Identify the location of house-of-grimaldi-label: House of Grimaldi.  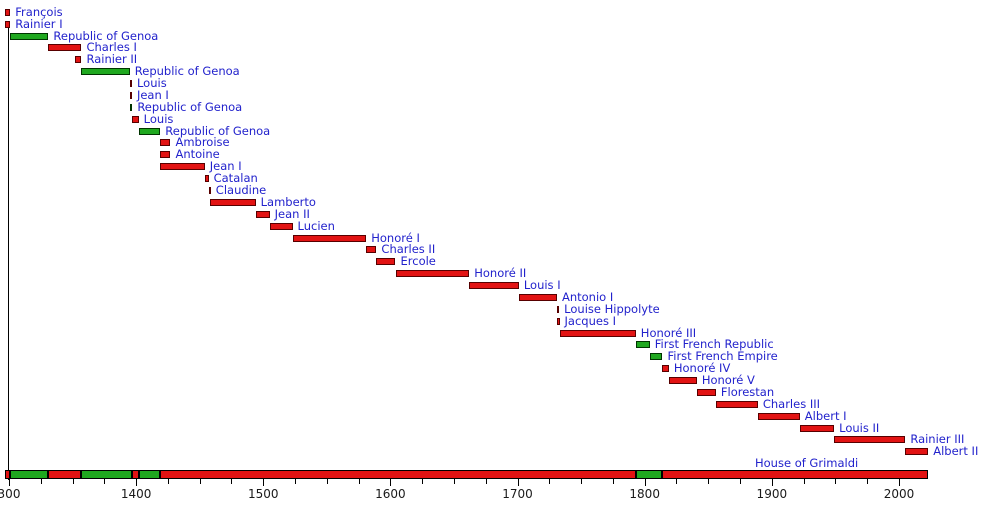
(807, 463).